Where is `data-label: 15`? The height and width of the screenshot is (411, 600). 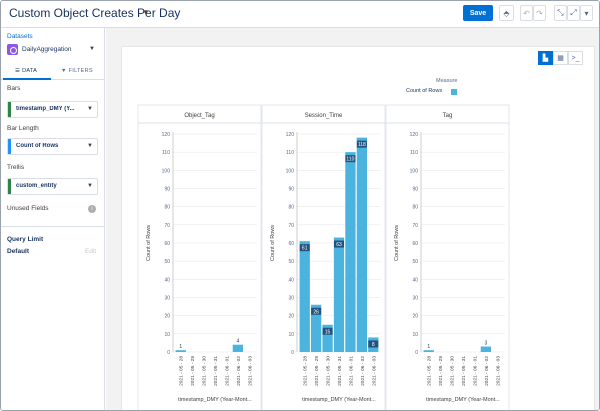
data-label: 15 is located at coordinates (328, 332).